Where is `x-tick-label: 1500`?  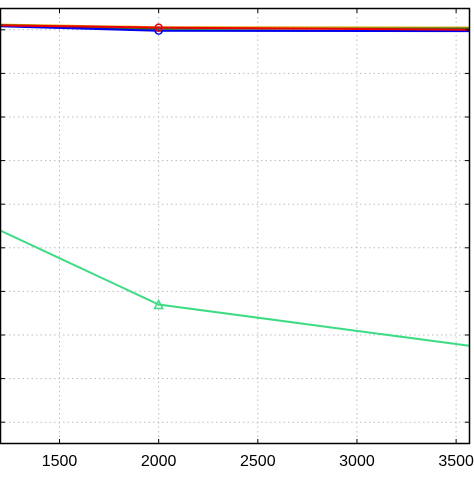
x-tick-label: 1500 is located at coordinates (60, 461).